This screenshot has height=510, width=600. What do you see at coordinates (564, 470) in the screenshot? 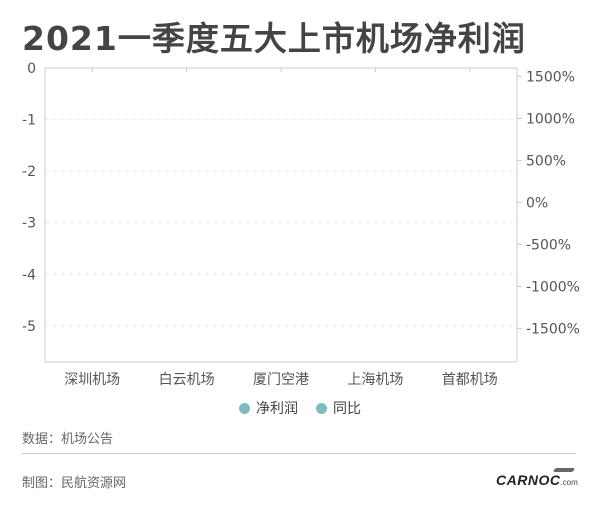
I see `logo-wing-icon` at bounding box center [564, 470].